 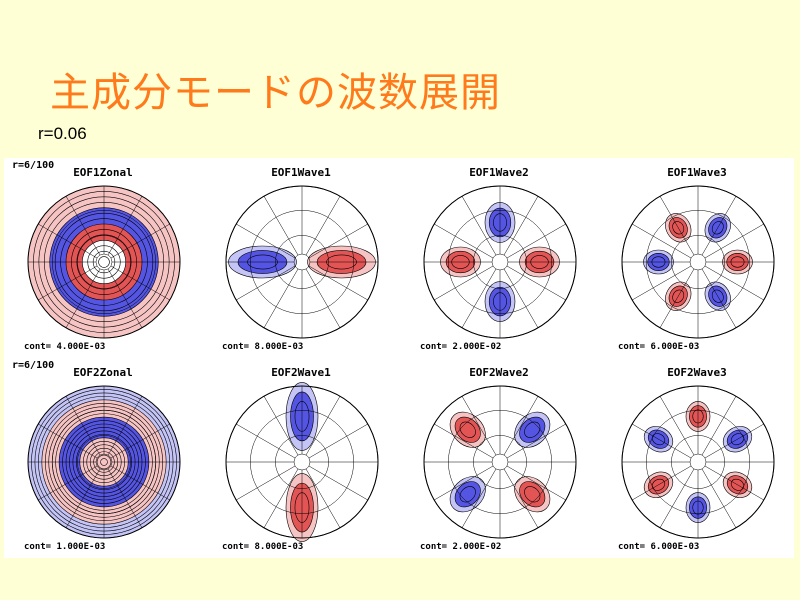 I want to click on panel-title: EOF1Wave2, so click(x=499, y=172).